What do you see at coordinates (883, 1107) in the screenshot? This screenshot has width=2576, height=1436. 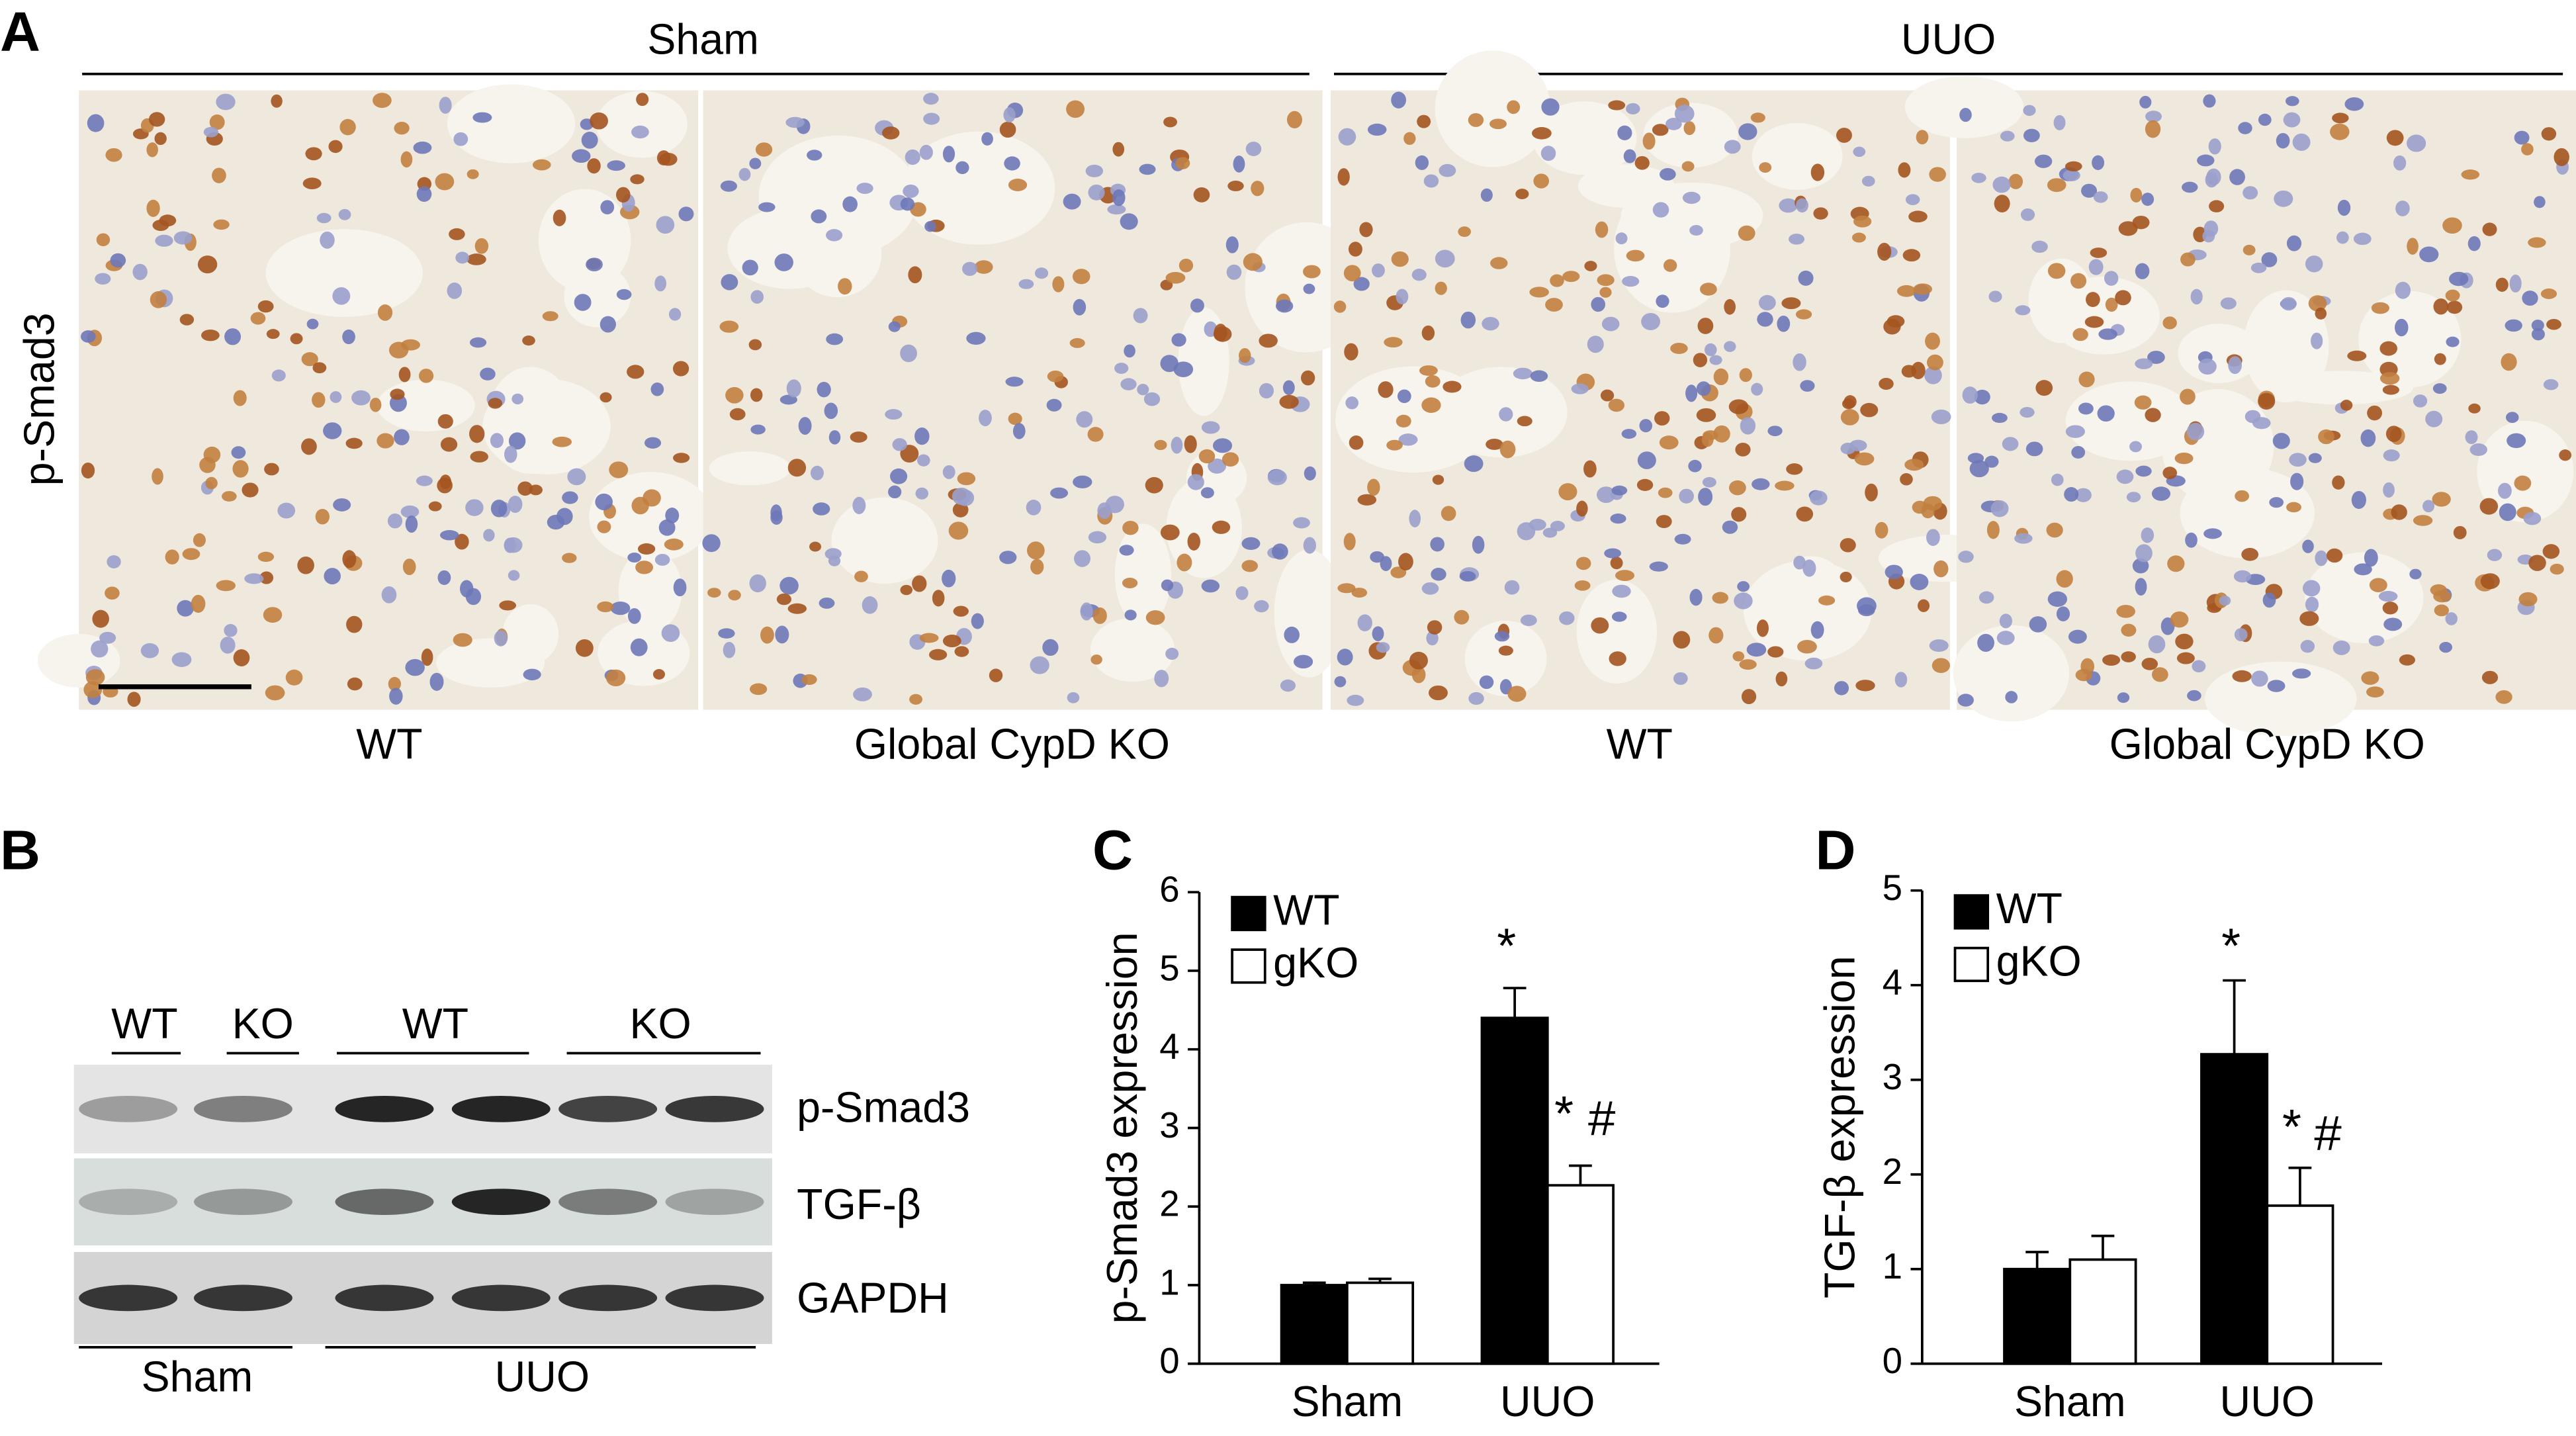 I see `band-label: p-Smad3` at bounding box center [883, 1107].